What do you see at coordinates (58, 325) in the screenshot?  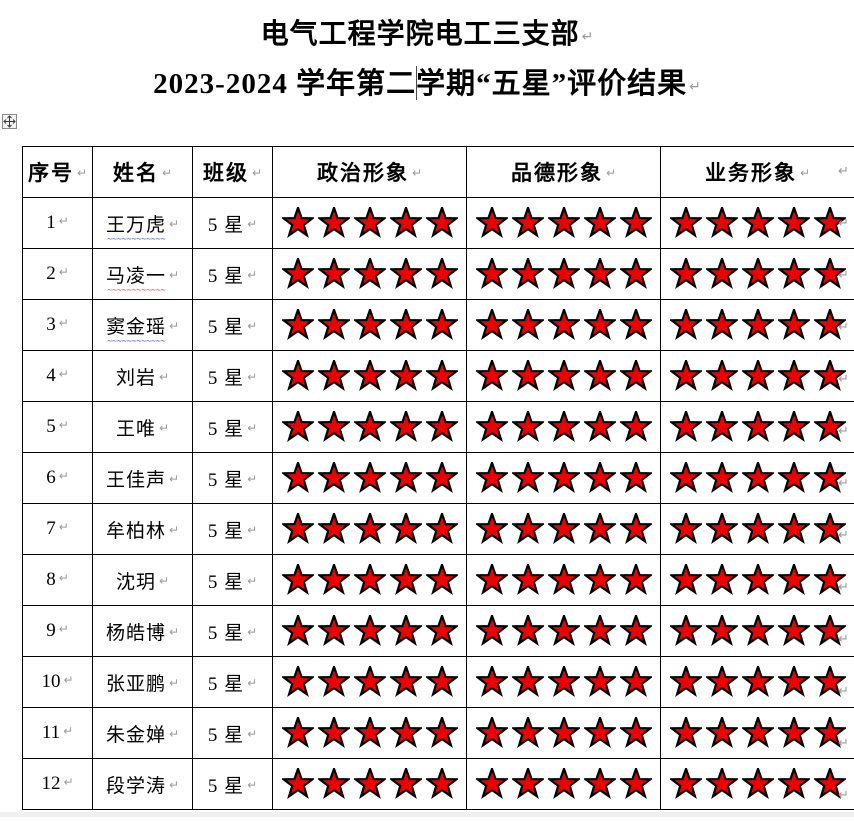 I see `cell-index: 3↵` at bounding box center [58, 325].